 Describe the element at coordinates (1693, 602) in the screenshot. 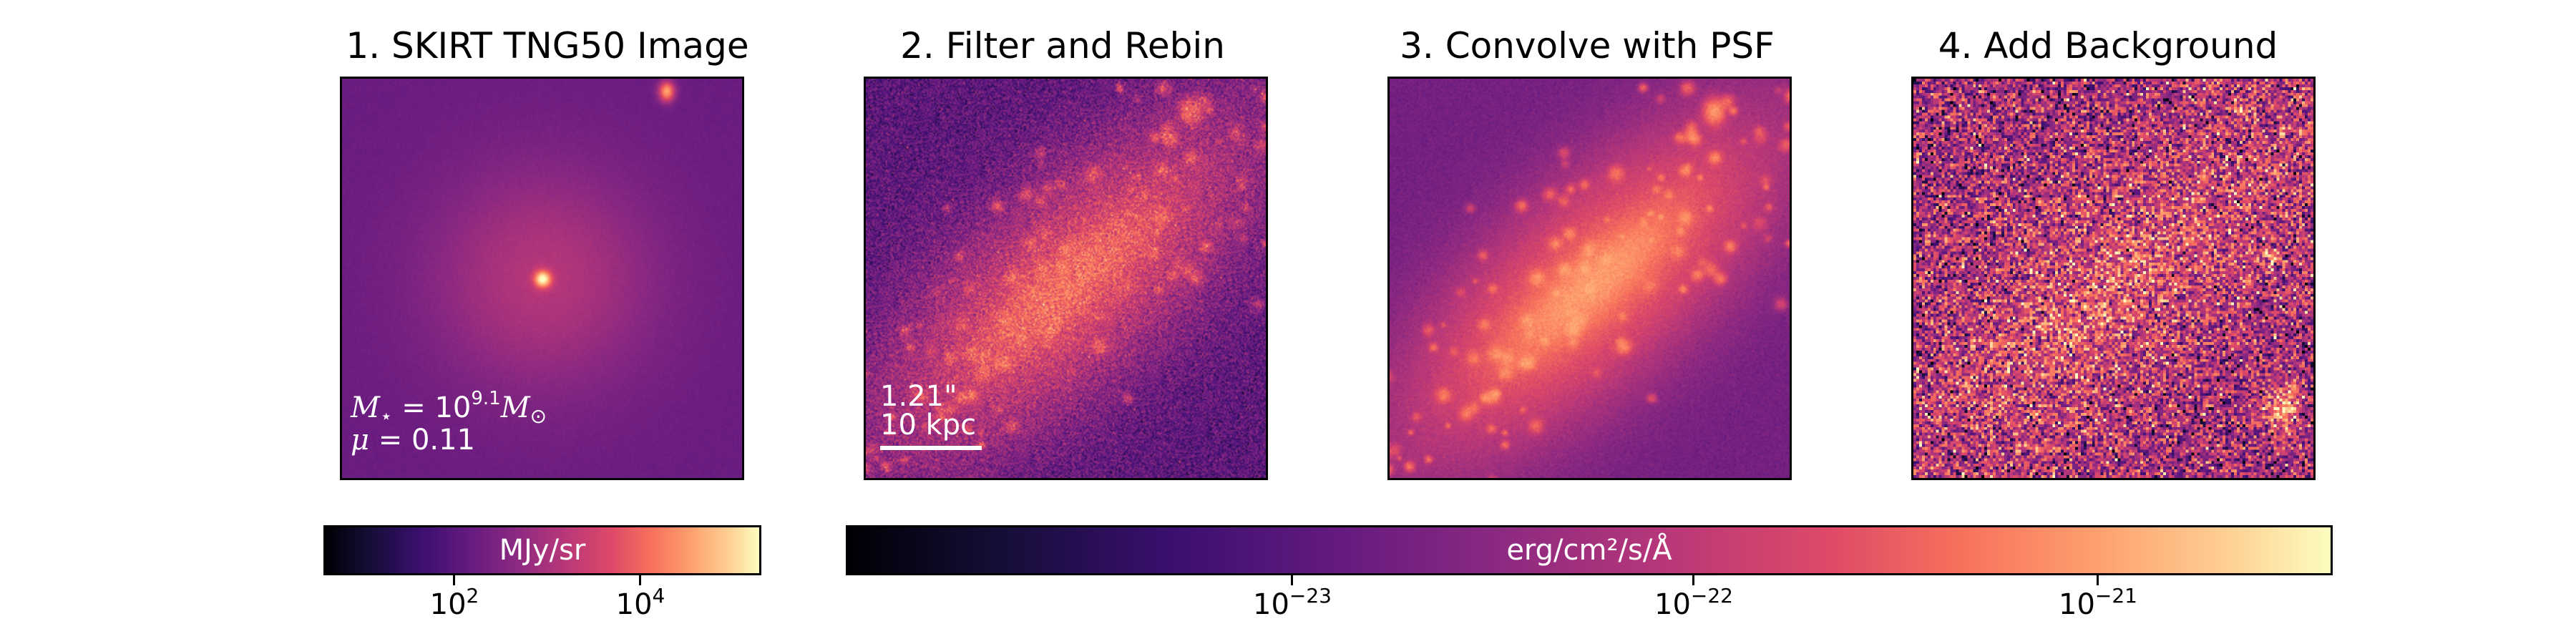

I see `colorbar-flux-tick-label: 10−22` at that location.